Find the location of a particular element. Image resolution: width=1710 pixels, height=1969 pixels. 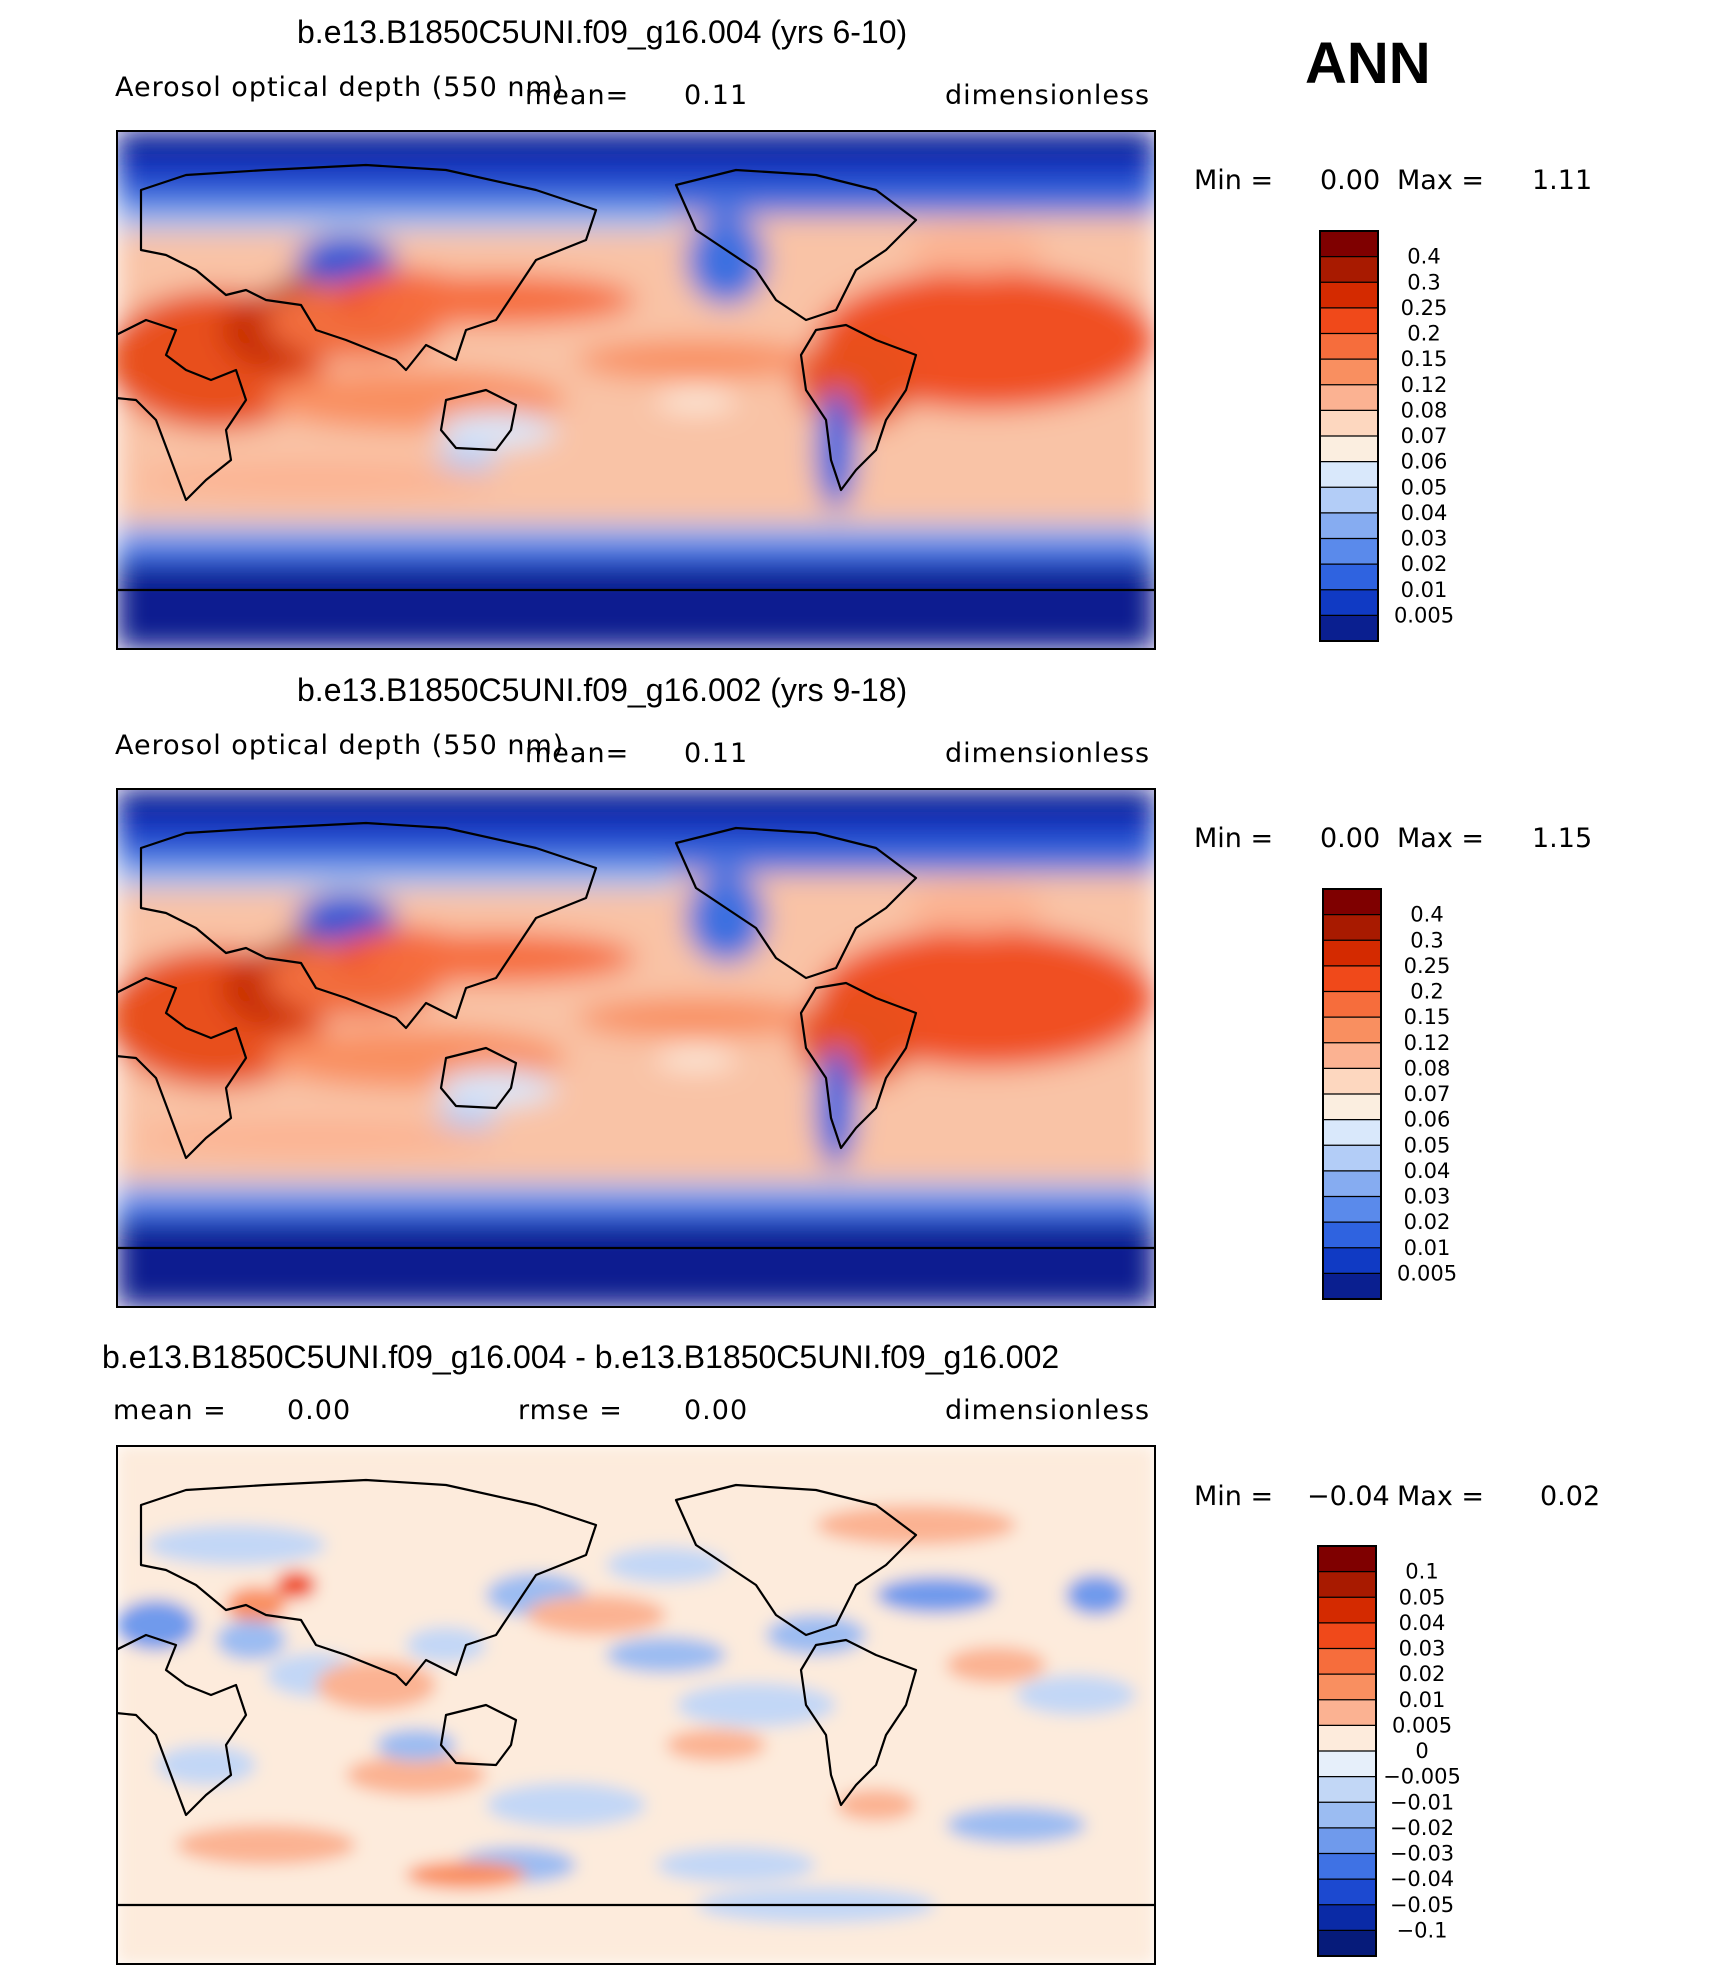

panel-2-mean-label: mean= is located at coordinates (577, 753).